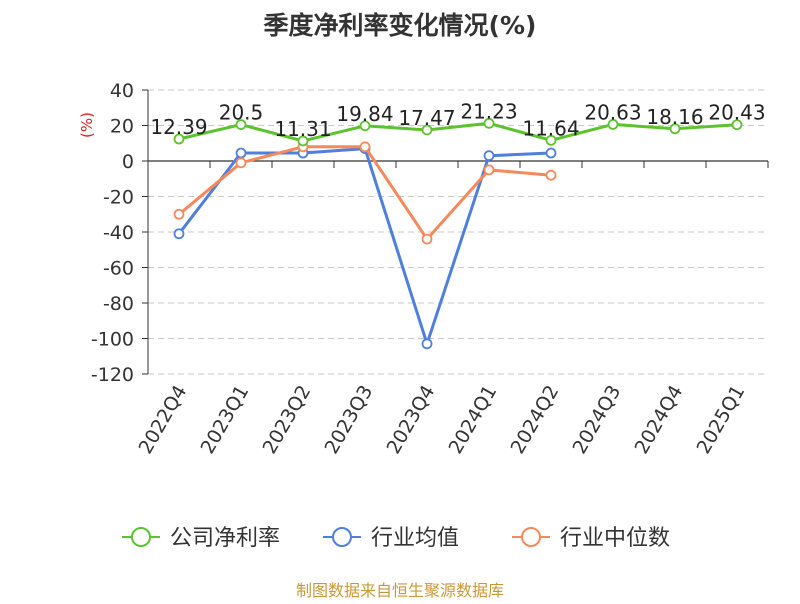 This screenshot has width=800, height=604. What do you see at coordinates (87, 125) in the screenshot?
I see `y-axis-label: (%)` at bounding box center [87, 125].